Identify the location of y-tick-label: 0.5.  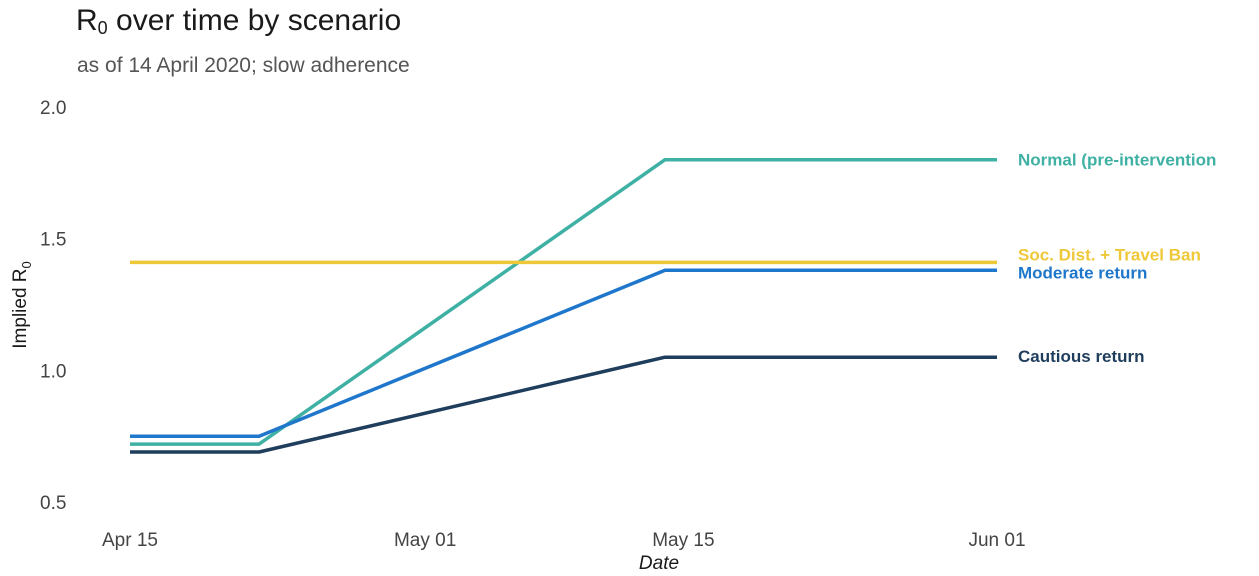
(53, 503).